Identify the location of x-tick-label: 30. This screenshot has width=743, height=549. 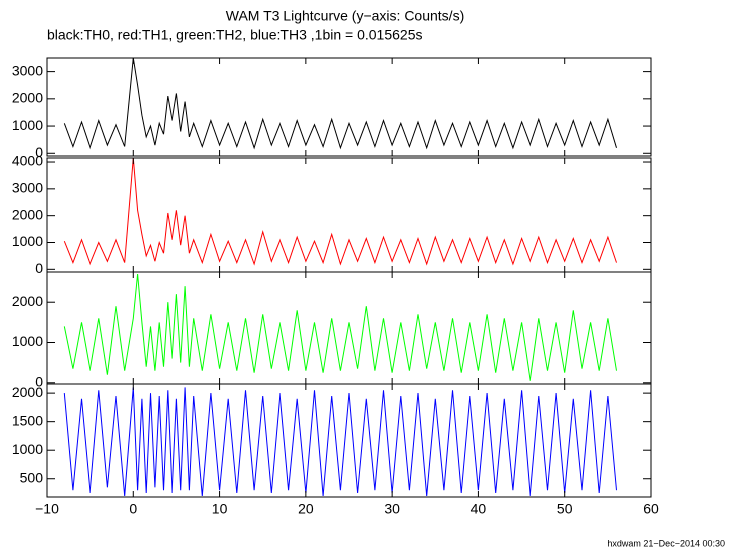
(392, 509).